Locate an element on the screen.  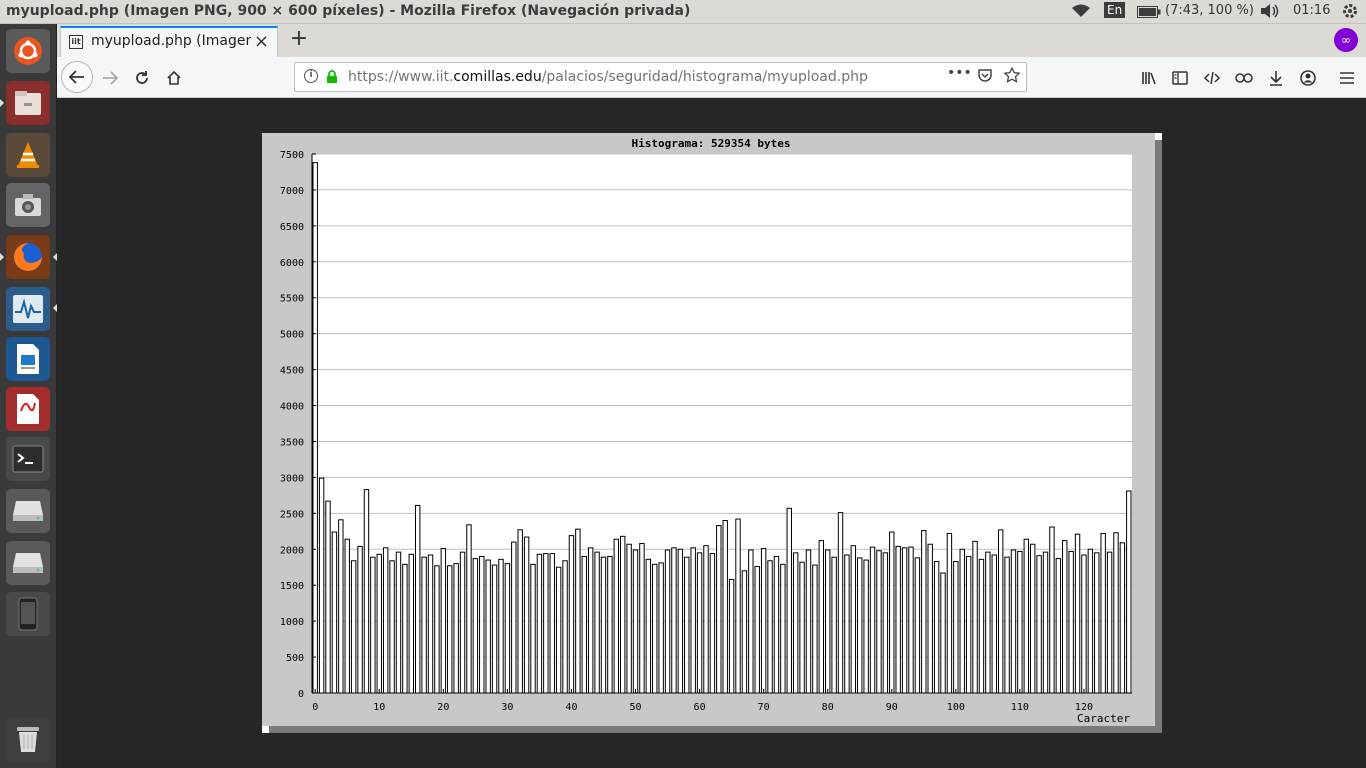
home-button is located at coordinates (174, 78).